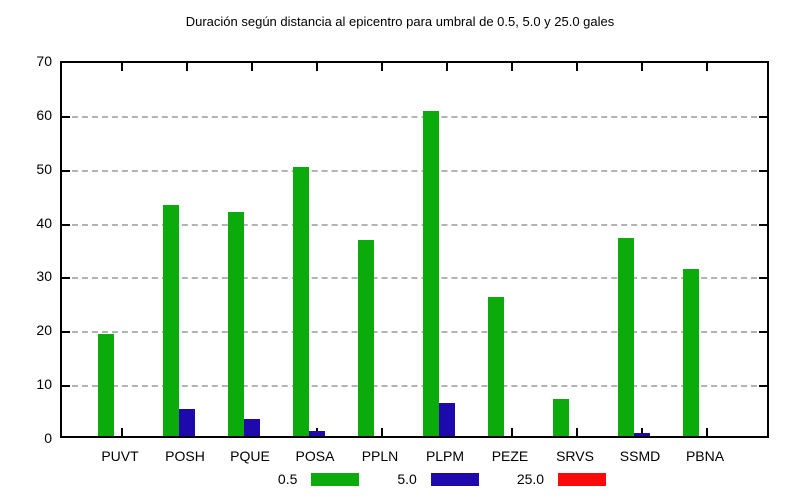 The image size is (800, 500). What do you see at coordinates (185, 456) in the screenshot?
I see `x-axis-tick-label: POSH` at bounding box center [185, 456].